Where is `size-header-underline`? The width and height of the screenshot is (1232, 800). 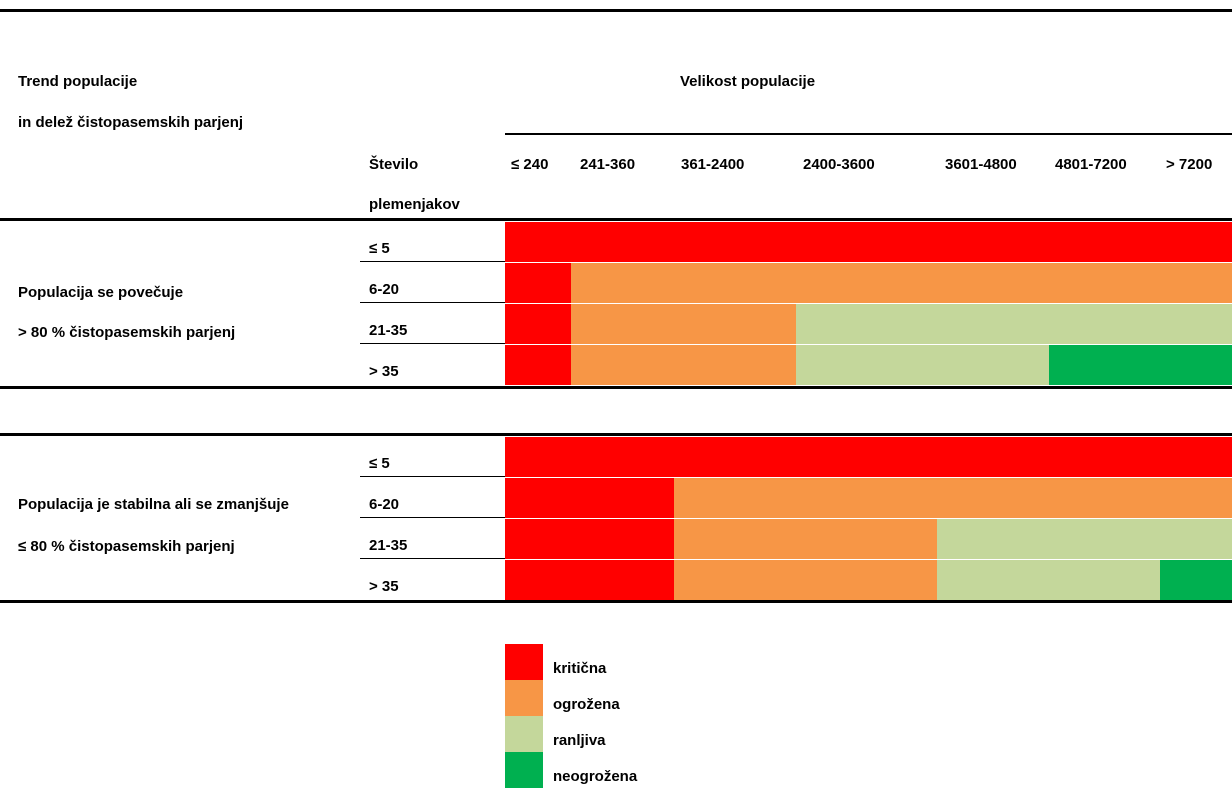
size-header-underline is located at coordinates (868, 134).